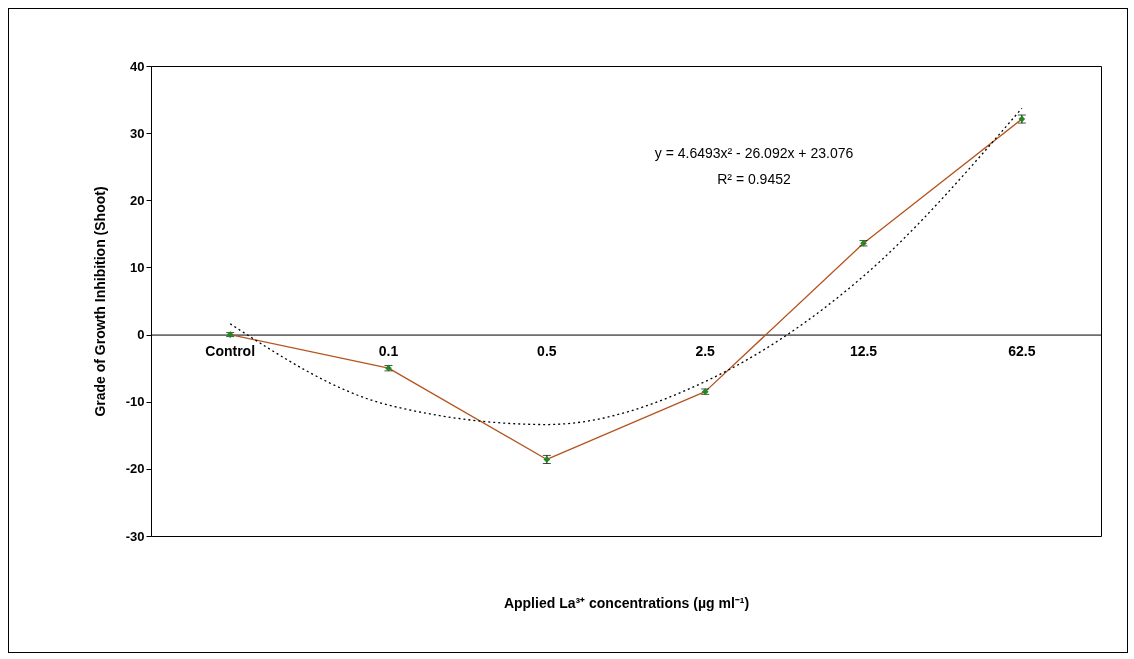 This screenshot has height=659, width=1134. Describe the element at coordinates (754, 179) in the screenshot. I see `annotation: R² = 0.9452` at that location.